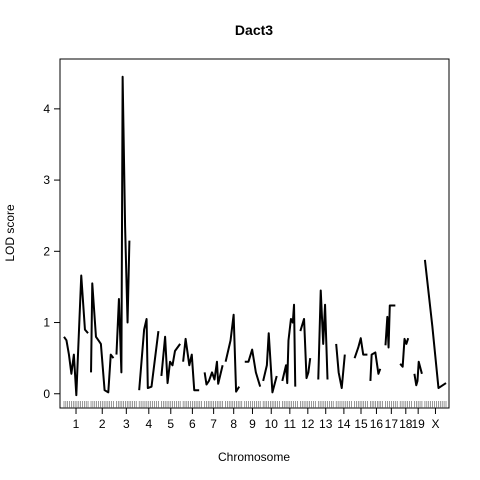 This screenshot has width=480, height=480. Describe the element at coordinates (51, 251) in the screenshot. I see `y-axis: 0 1 2 3 4` at that location.